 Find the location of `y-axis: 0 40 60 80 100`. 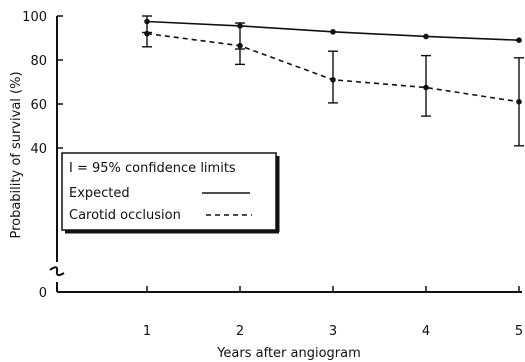

y-axis: 0 40 60 80 100 is located at coordinates (43, 155).